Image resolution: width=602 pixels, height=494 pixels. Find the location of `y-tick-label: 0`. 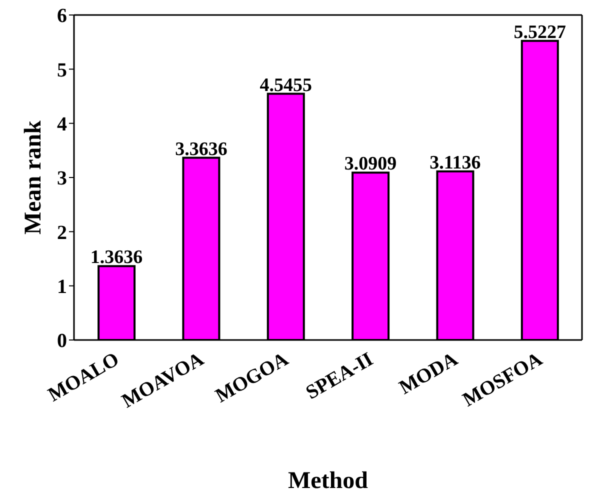

y-tick-label: 0 is located at coordinates (62, 341).